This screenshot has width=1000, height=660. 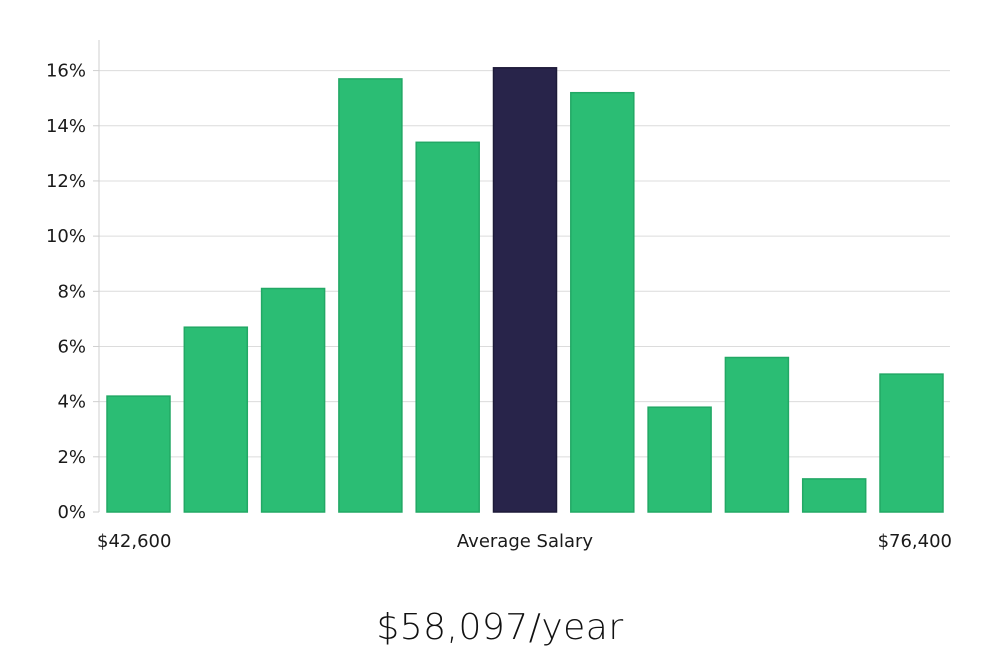 What do you see at coordinates (66, 181) in the screenshot?
I see `y-tick-label: 12%` at bounding box center [66, 181].